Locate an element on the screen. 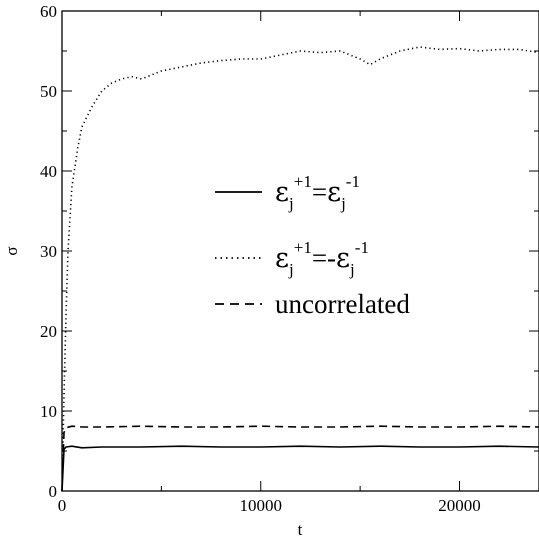 The width and height of the screenshot is (539, 542). y-axis-label: σ is located at coordinates (11, 250).